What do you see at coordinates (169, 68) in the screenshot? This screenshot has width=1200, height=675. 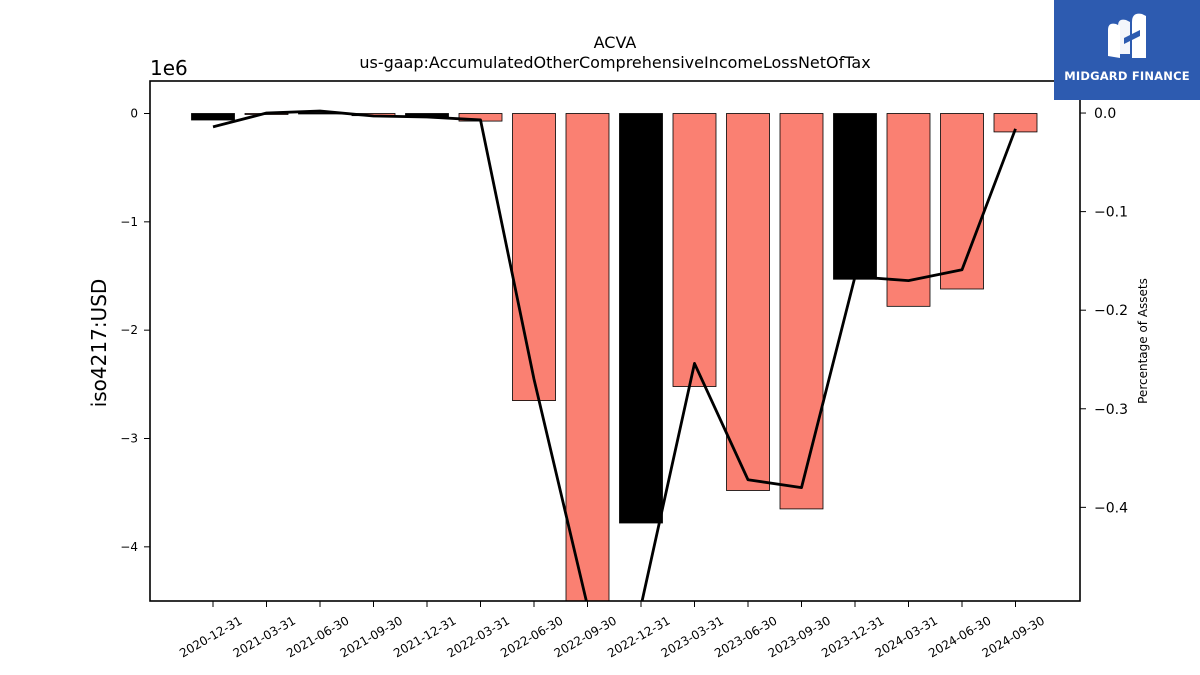 I see `y-offset-label: 1e6` at bounding box center [169, 68].